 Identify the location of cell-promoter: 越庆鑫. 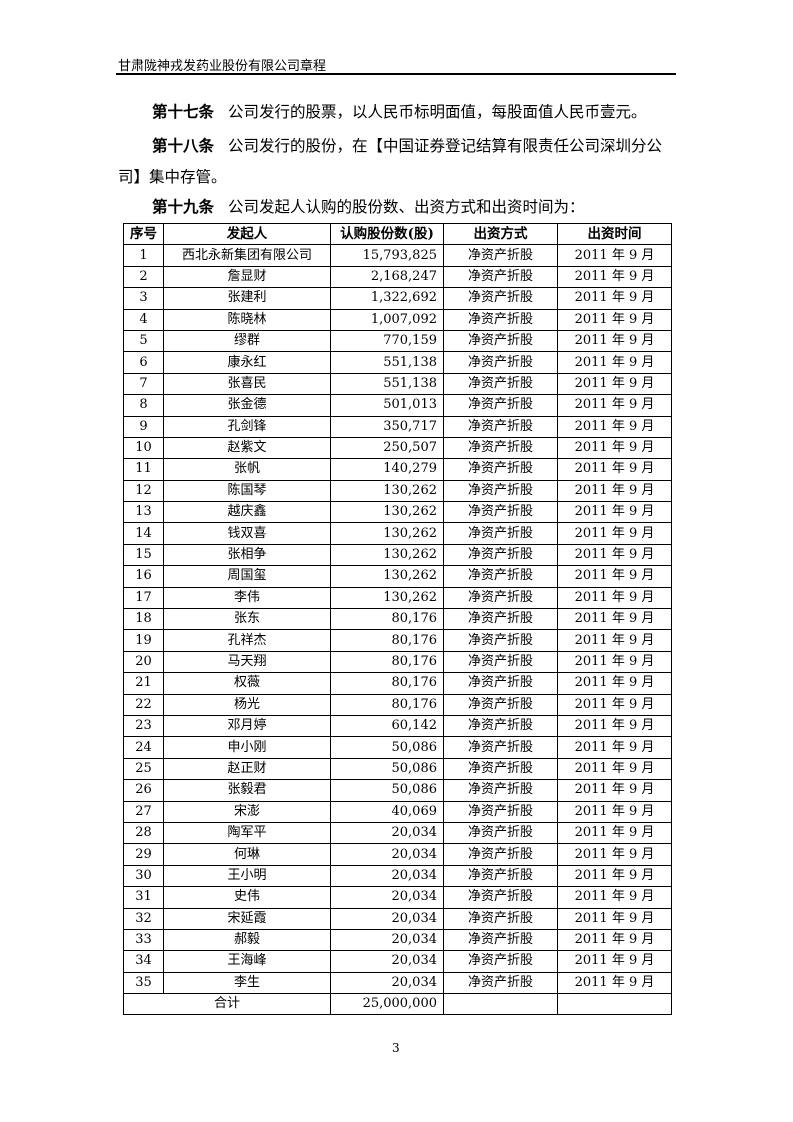
(247, 512).